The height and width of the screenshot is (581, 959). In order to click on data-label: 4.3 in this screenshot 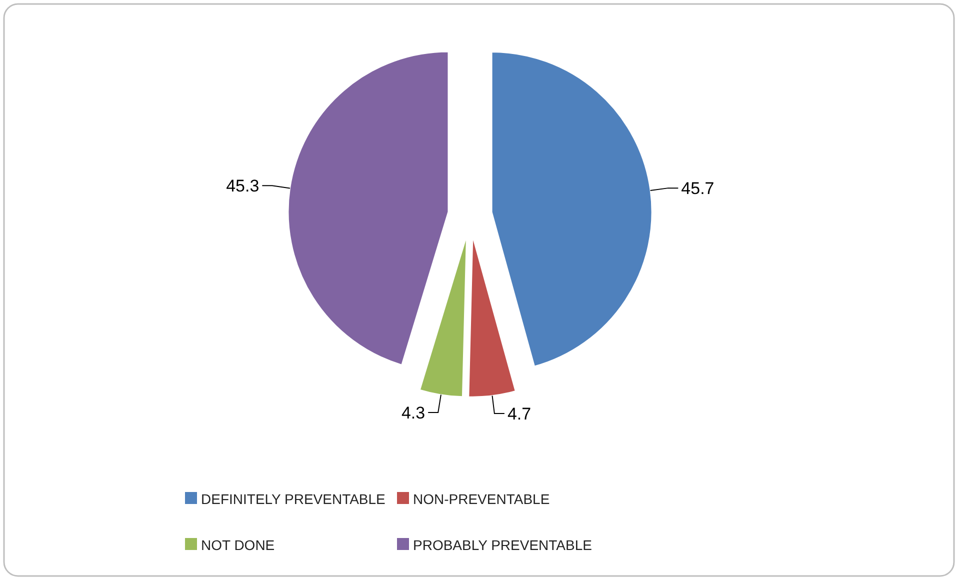, I will do `click(413, 412)`.